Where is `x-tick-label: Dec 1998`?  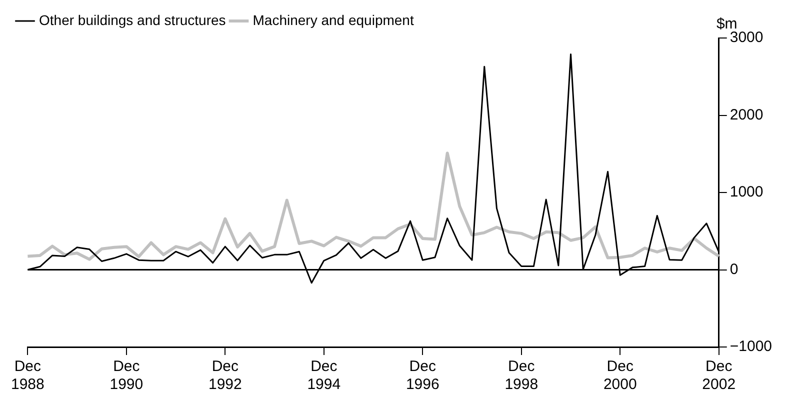 x-tick-label: Dec 1998 is located at coordinates (521, 376).